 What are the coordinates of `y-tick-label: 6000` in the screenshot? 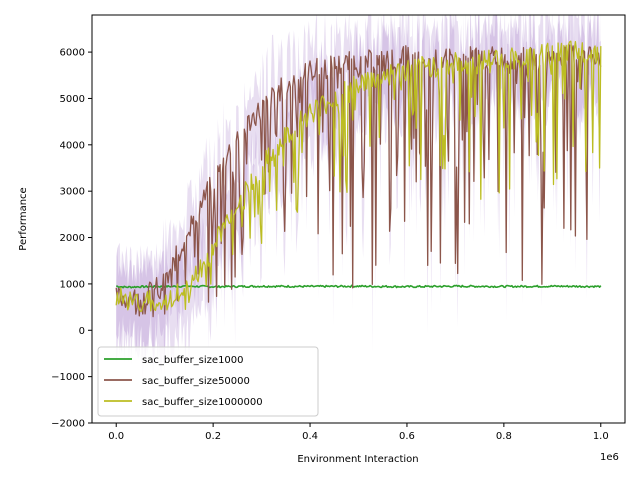 It's located at (72, 53).